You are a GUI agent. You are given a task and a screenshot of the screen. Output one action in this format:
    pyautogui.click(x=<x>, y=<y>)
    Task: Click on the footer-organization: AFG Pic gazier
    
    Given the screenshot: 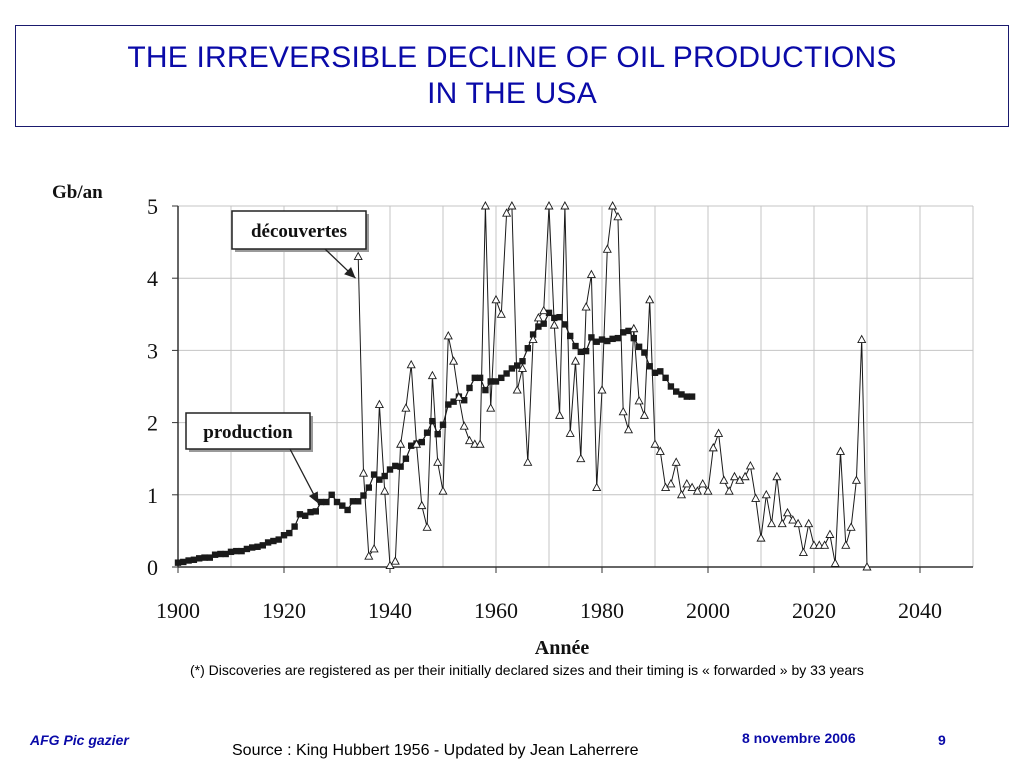 What is the action you would take?
    pyautogui.click(x=79, y=740)
    